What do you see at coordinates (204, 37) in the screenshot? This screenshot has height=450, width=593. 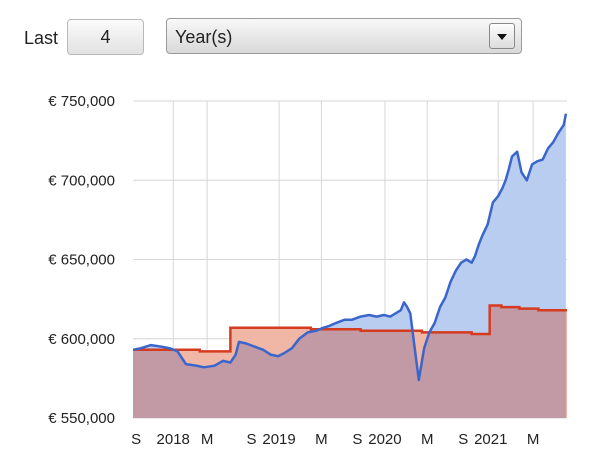 I see `period-unit-value: Year(s)` at bounding box center [204, 37].